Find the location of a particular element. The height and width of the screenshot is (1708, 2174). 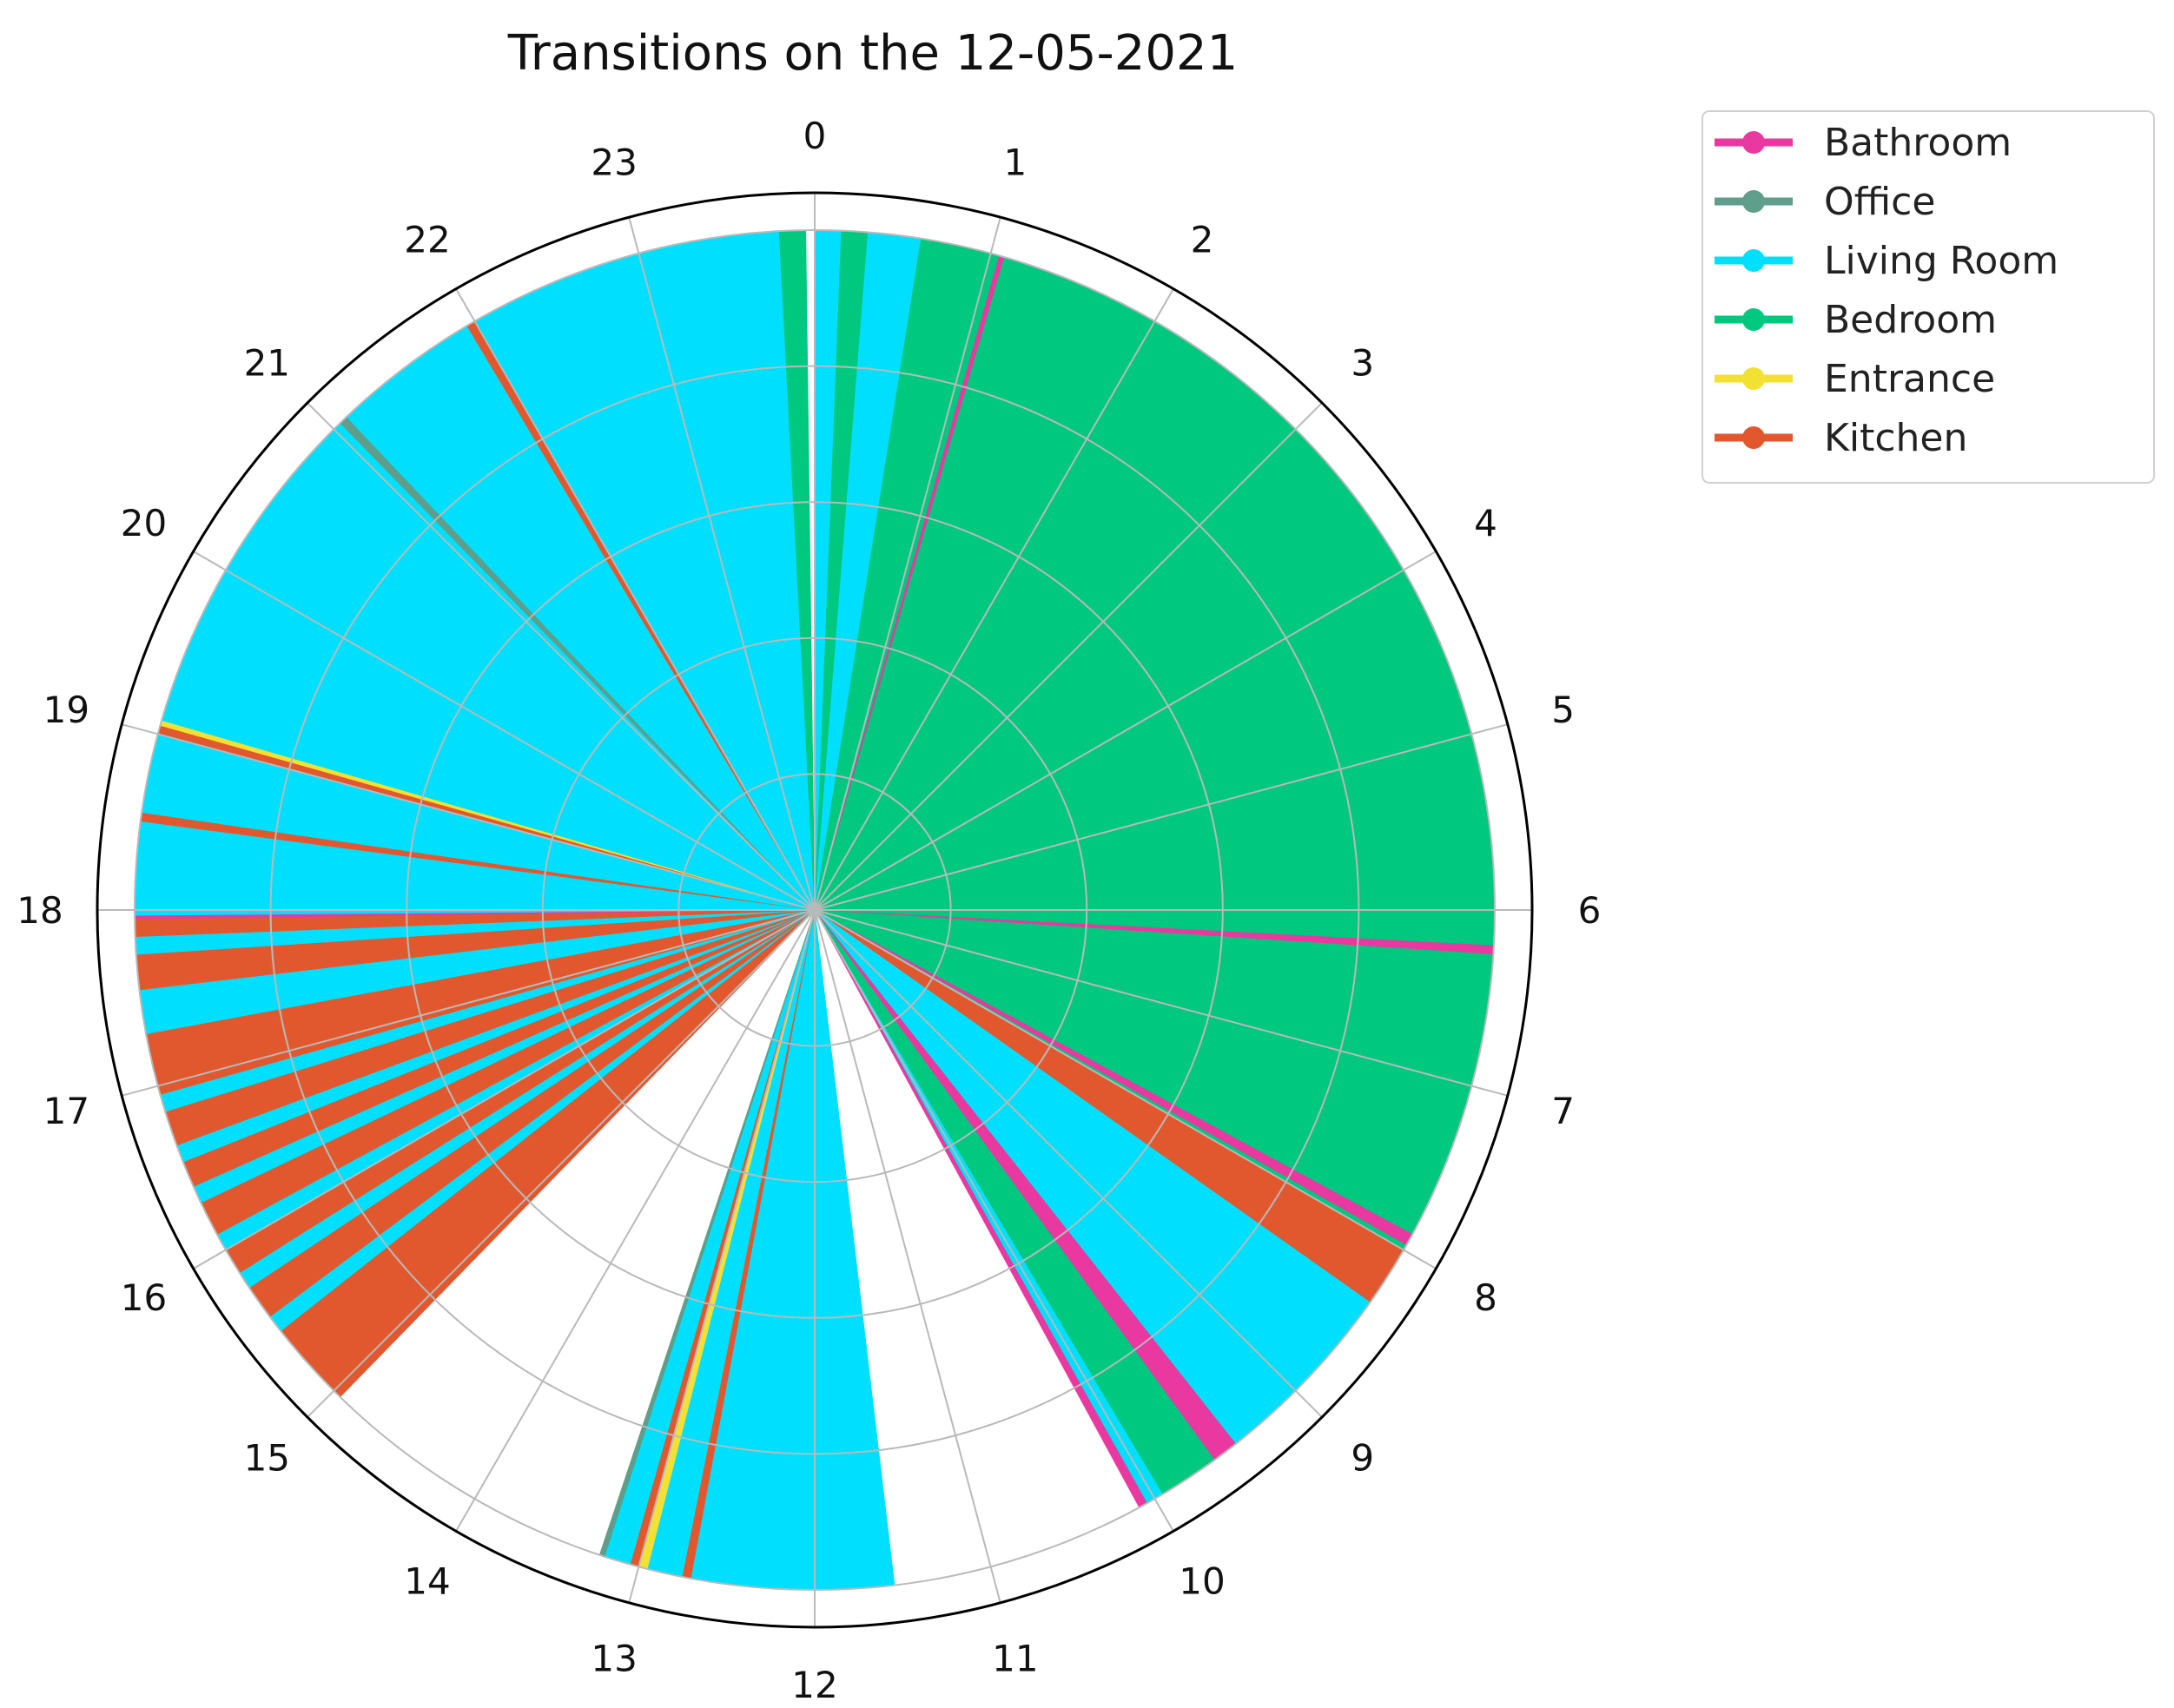

tick-label-11: 11 is located at coordinates (1015, 1659).